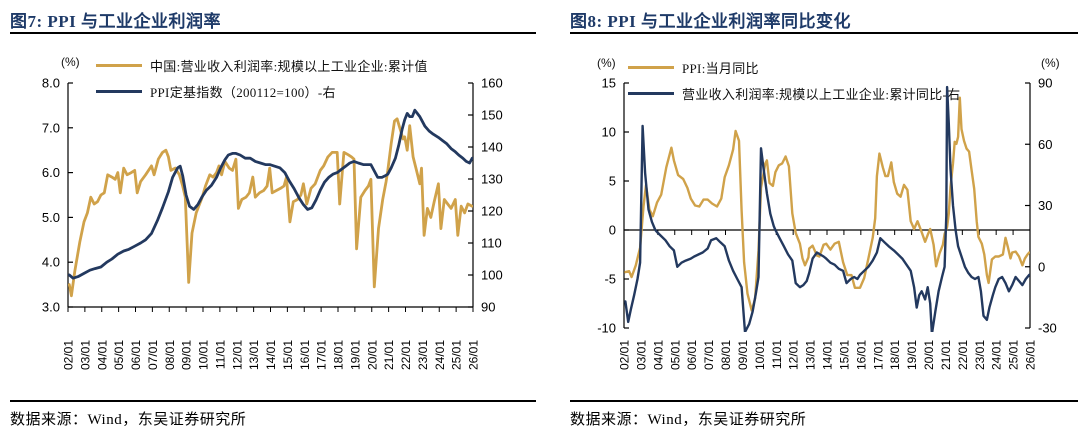 Image resolution: width=1080 pixels, height=442 pixels. What do you see at coordinates (609, 83) in the screenshot?
I see `left-y-tick-label: 15` at bounding box center [609, 83].